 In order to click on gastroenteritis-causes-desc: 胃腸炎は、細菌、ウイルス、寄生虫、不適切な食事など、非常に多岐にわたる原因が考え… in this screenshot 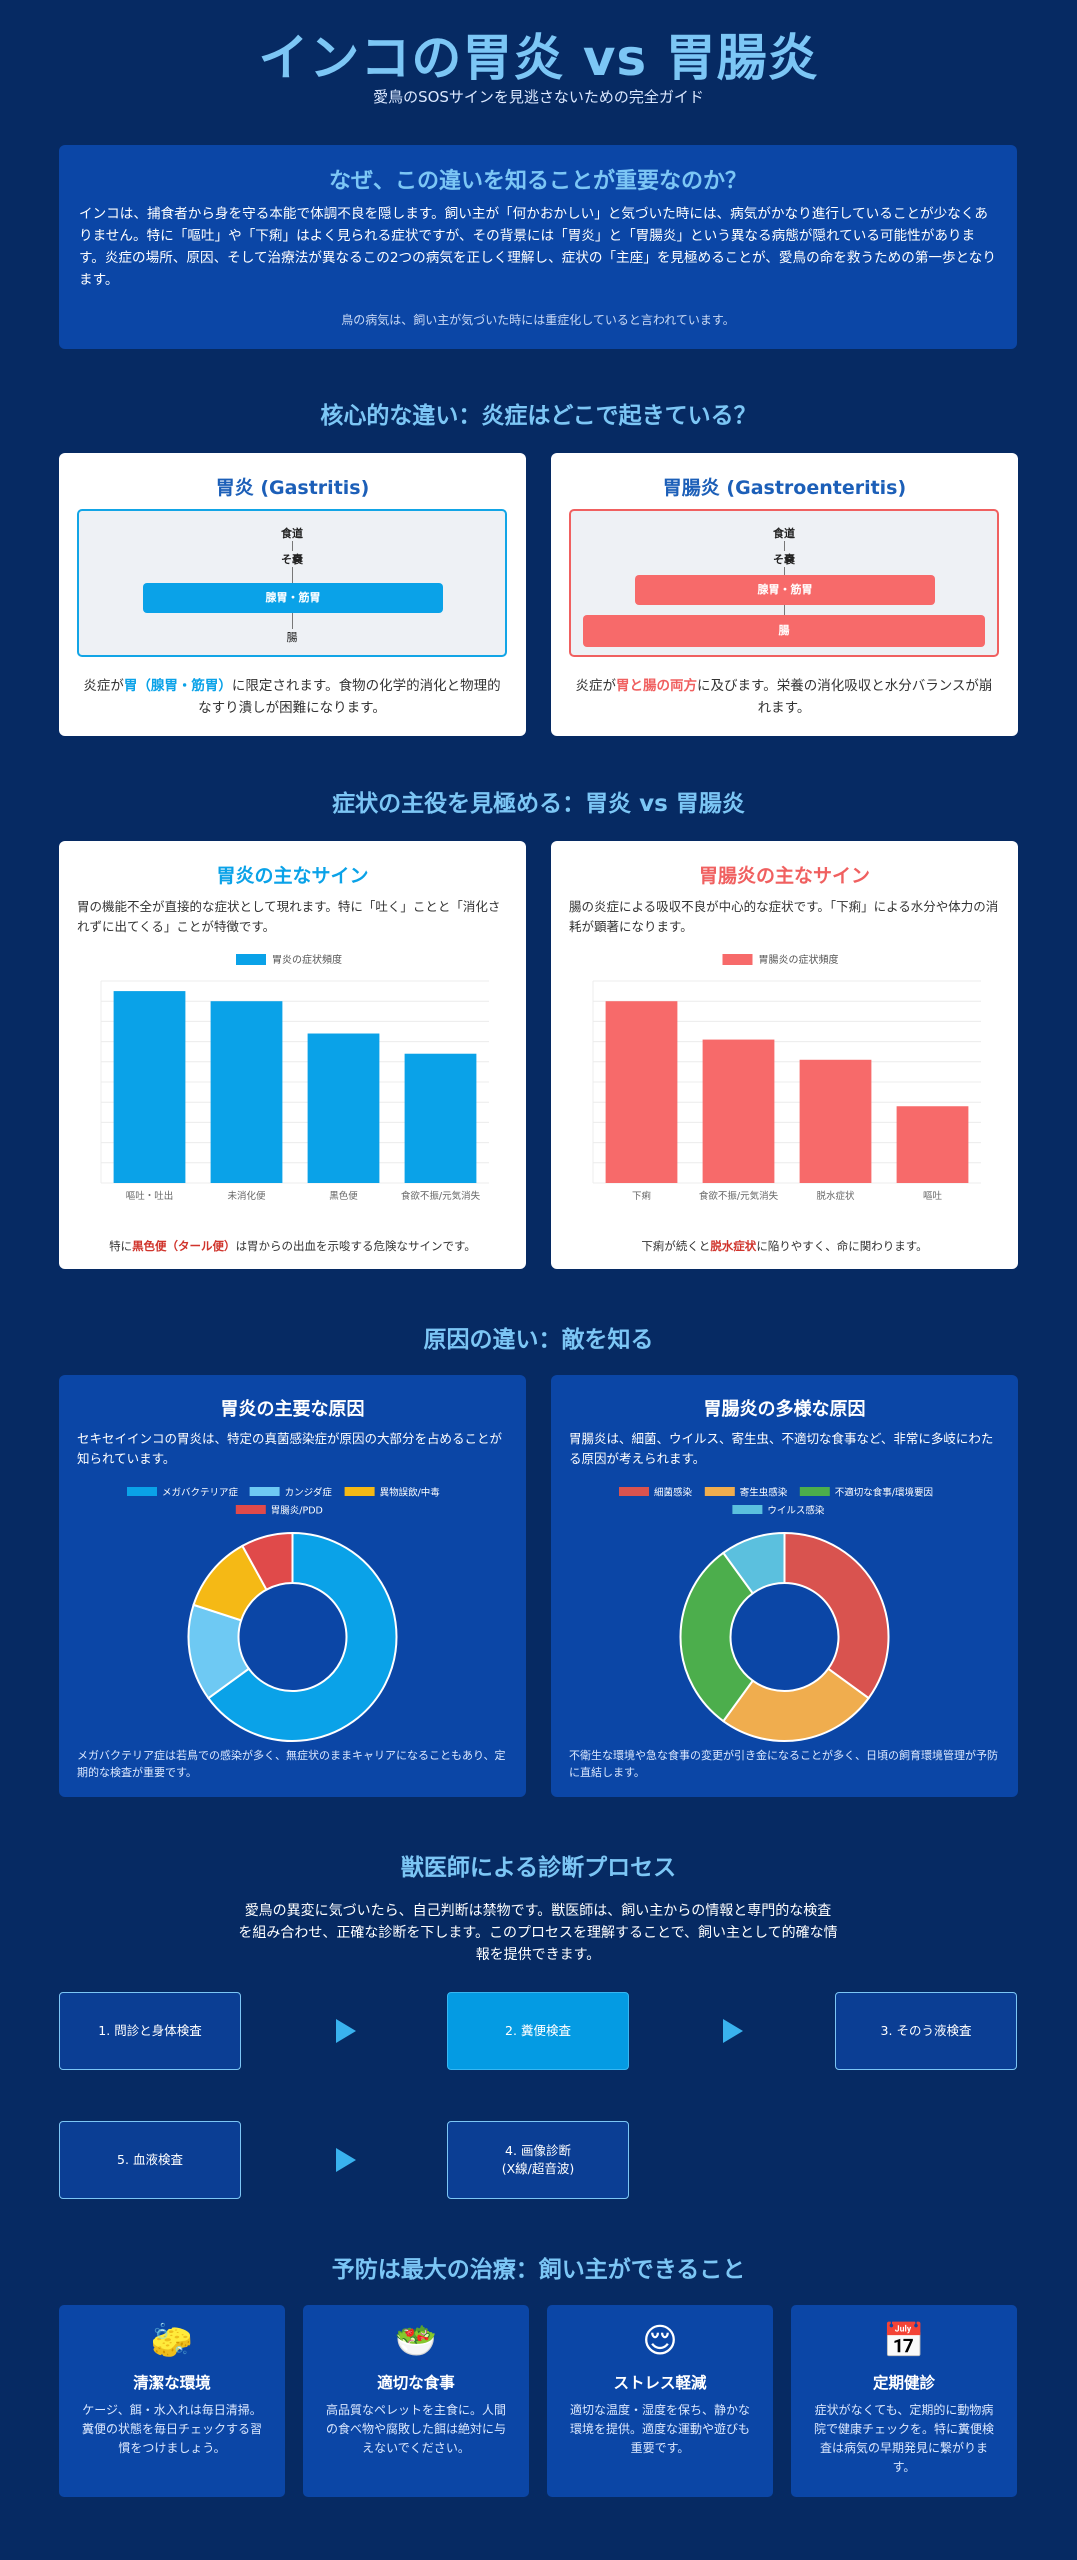, I will do `click(781, 1448)`.